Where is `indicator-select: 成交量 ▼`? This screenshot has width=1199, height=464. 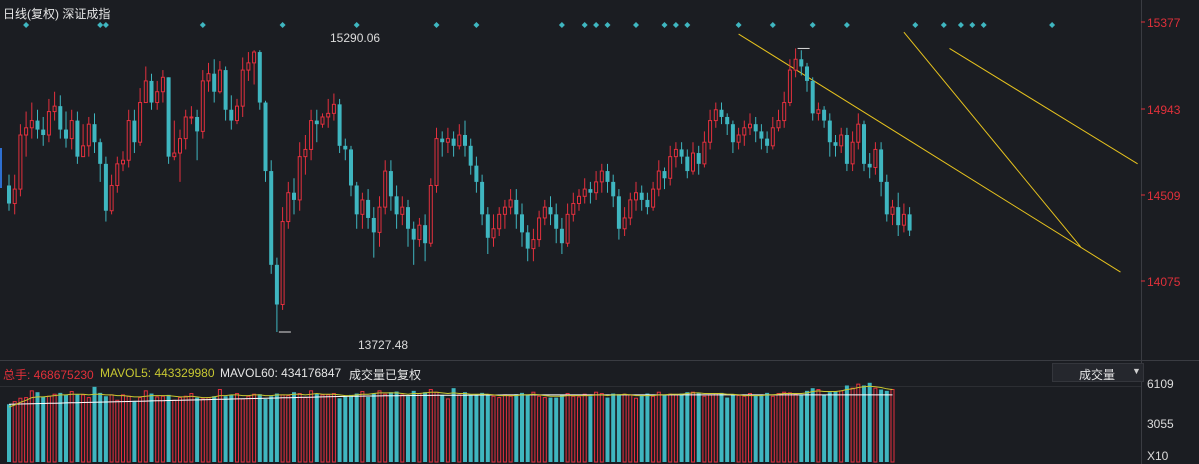 indicator-select: 成交量 ▼ is located at coordinates (1098, 372).